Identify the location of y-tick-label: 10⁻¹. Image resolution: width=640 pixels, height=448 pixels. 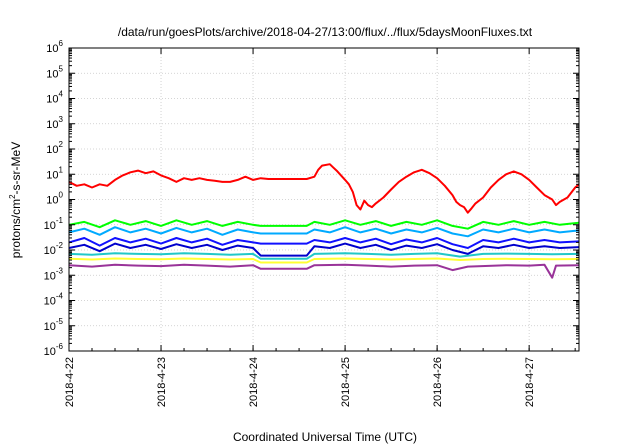
(54, 224).